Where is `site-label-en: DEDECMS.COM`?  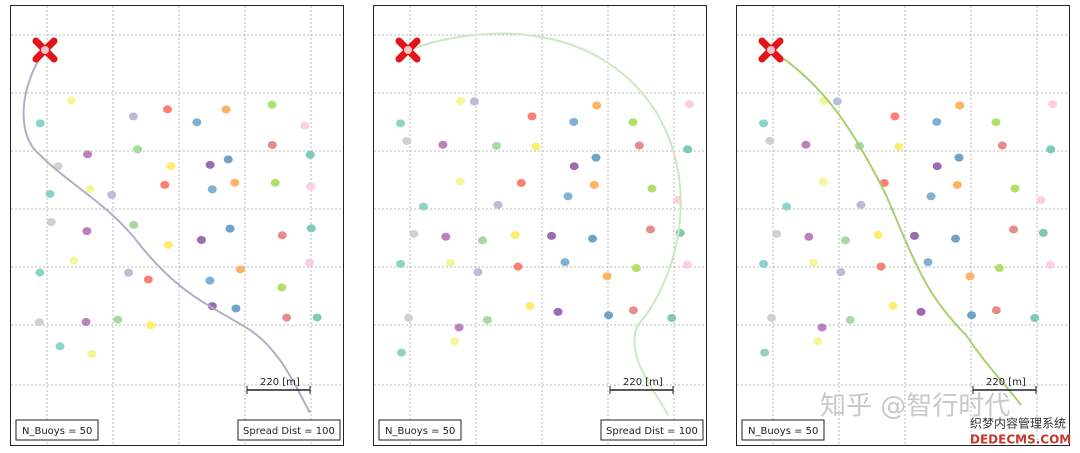 site-label-en: DEDECMS.COM is located at coordinates (1020, 440).